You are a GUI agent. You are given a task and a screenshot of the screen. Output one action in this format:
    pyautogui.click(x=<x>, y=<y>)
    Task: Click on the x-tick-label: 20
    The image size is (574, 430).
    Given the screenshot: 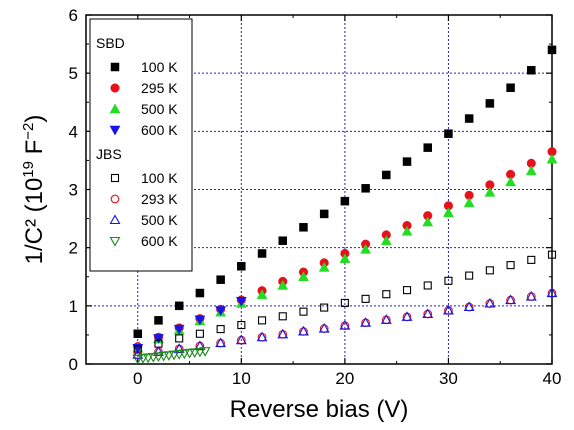 What is the action you would take?
    pyautogui.click(x=344, y=378)
    